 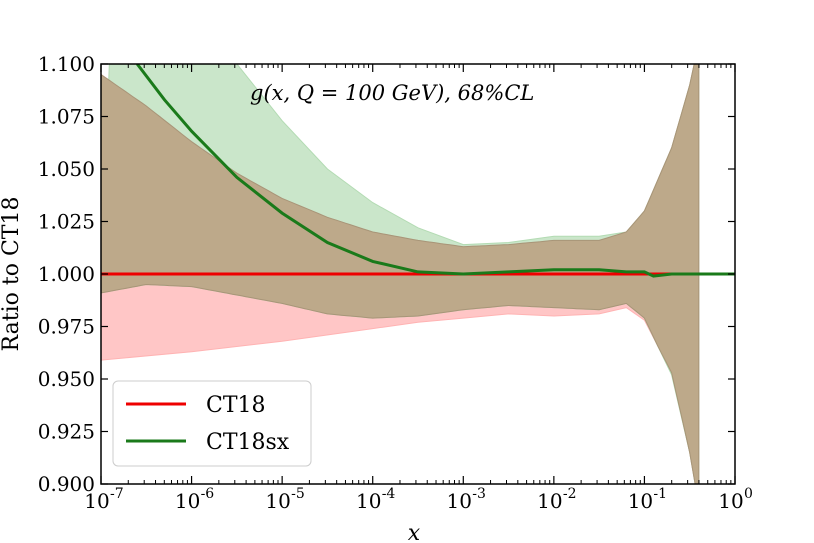 What do you see at coordinates (414, 532) in the screenshot?
I see `x-axis-title: x` at bounding box center [414, 532].